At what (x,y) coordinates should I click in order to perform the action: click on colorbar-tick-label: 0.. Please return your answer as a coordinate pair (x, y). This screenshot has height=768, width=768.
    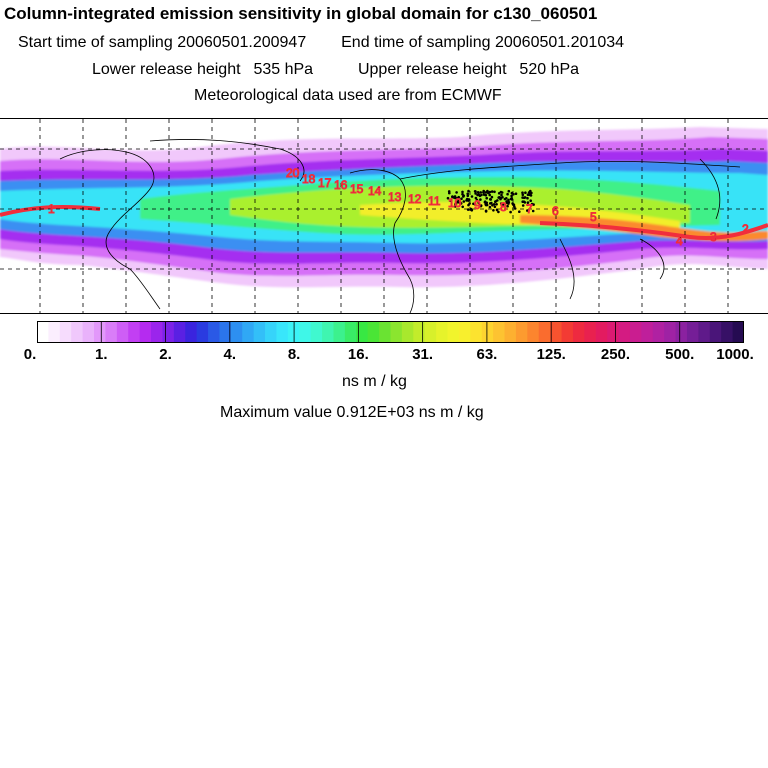
    Looking at the image, I should click on (30, 354).